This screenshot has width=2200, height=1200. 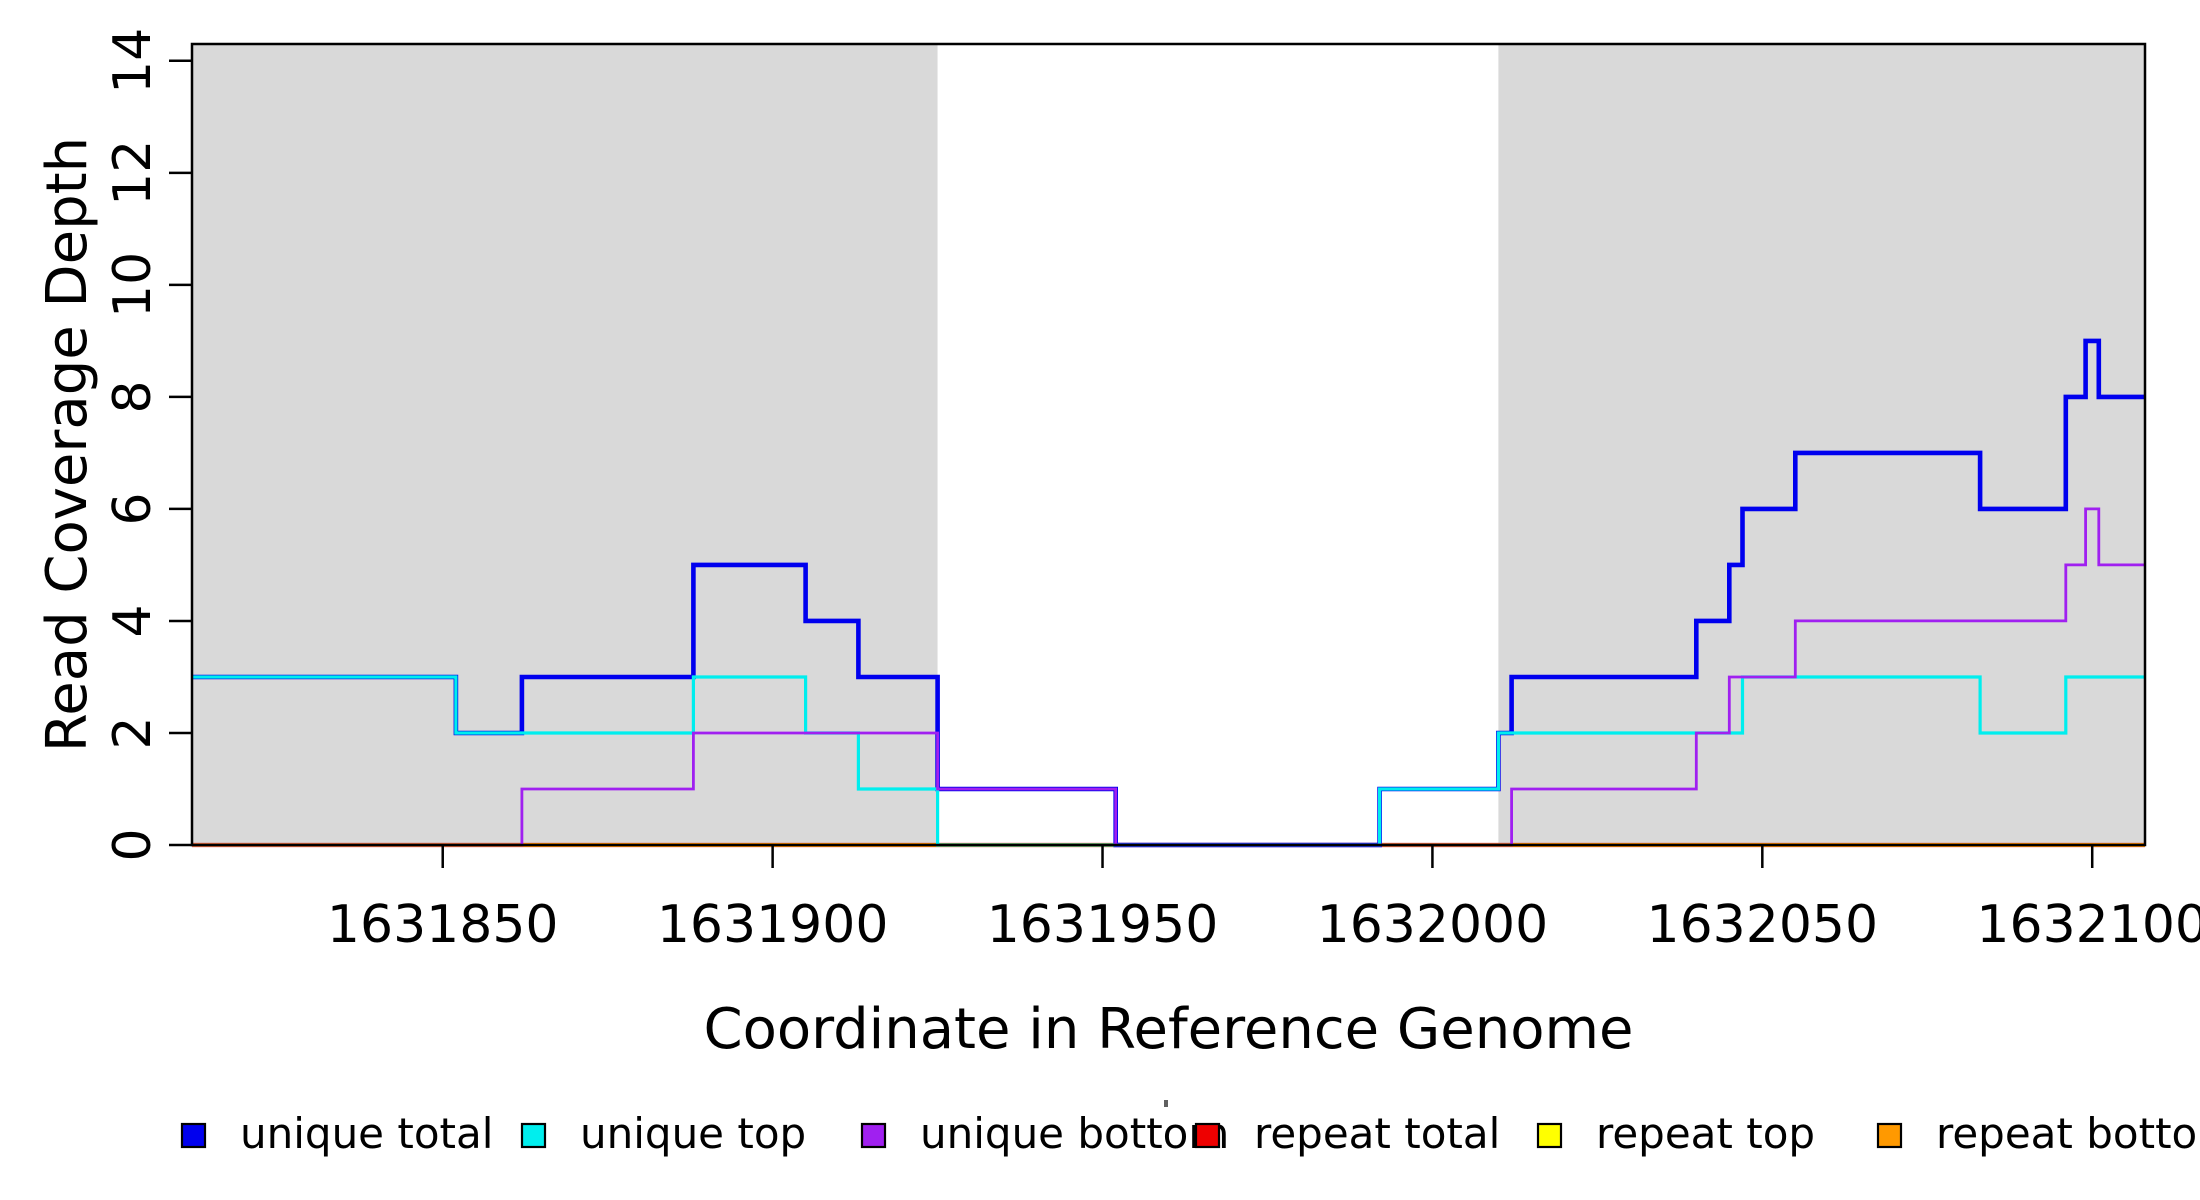 What do you see at coordinates (1377, 1133) in the screenshot?
I see `legend-label: repeat total` at bounding box center [1377, 1133].